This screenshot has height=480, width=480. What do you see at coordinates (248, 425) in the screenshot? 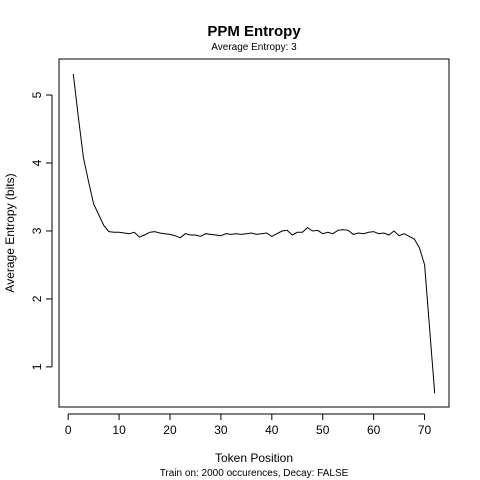
I see `x-axis: 0 10 20 30 40 50 60 70` at bounding box center [248, 425].